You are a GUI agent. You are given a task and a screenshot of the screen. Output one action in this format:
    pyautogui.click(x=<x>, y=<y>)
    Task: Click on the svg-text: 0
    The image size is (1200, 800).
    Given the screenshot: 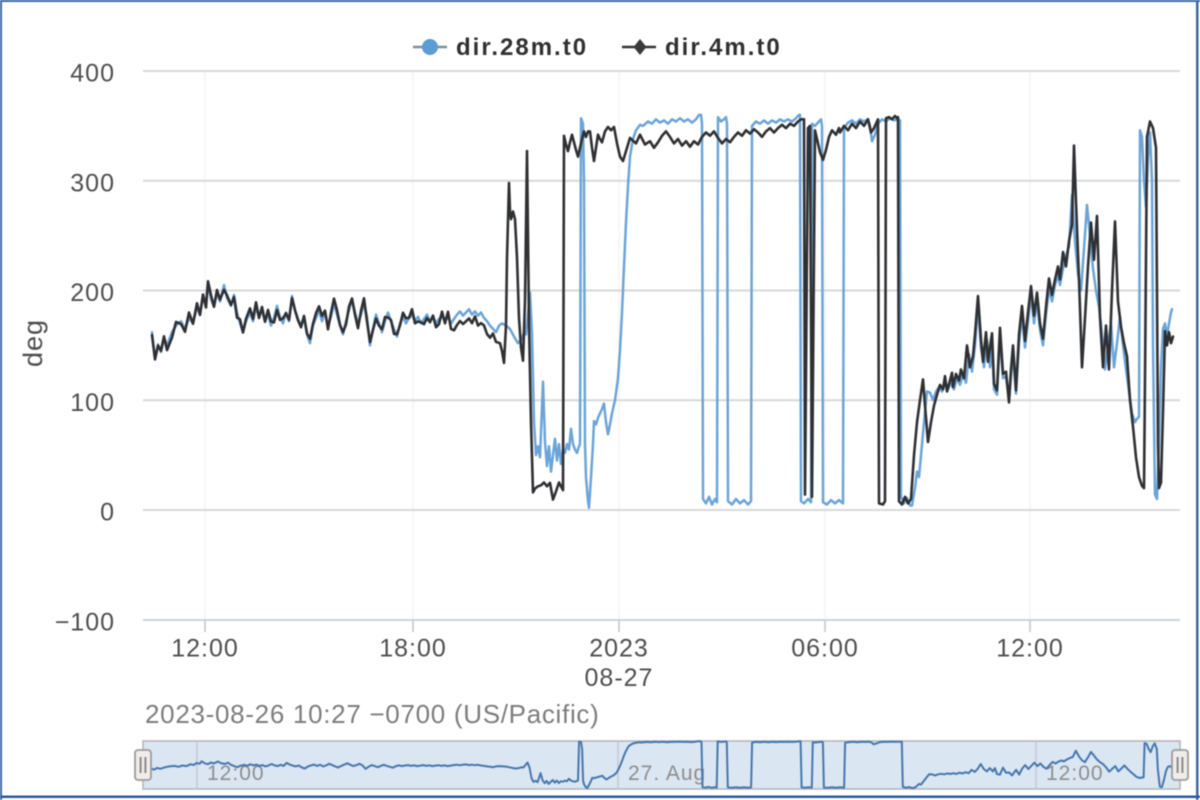 What is the action you would take?
    pyautogui.click(x=107, y=513)
    